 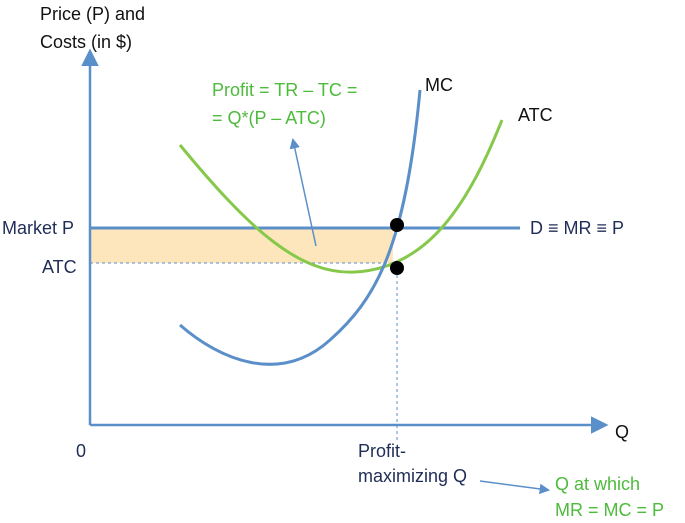 I want to click on annotation: Q at which, so click(x=597, y=484).